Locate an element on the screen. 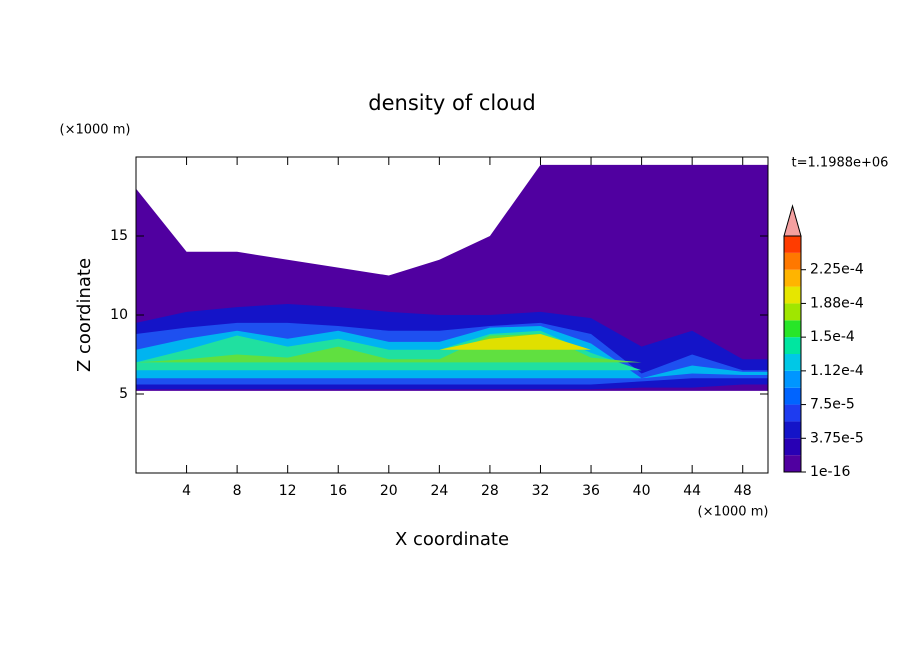  x-tick-label: 12 is located at coordinates (288, 491).